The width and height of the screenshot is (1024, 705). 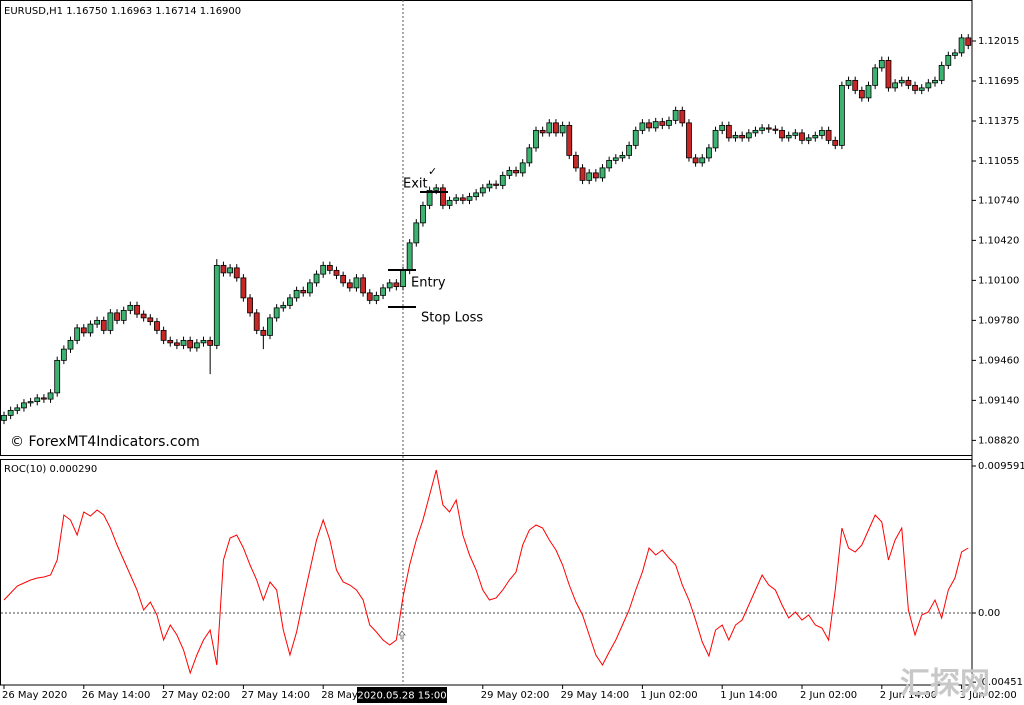 I want to click on x-tick-label: 26 May 14:00, so click(x=116, y=695).